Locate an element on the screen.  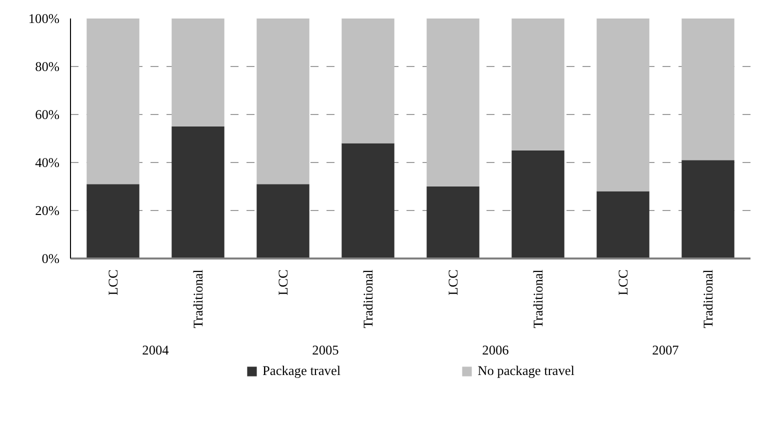
y-tick-label: 80% is located at coordinates (47, 66).